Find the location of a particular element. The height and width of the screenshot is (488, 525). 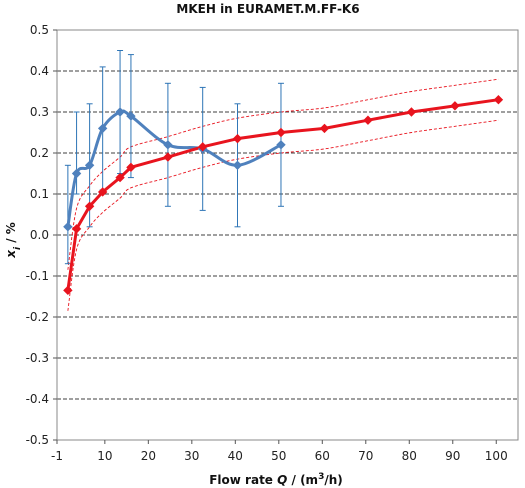

y-tick-label-5: 0.0 is located at coordinates (39, 235).